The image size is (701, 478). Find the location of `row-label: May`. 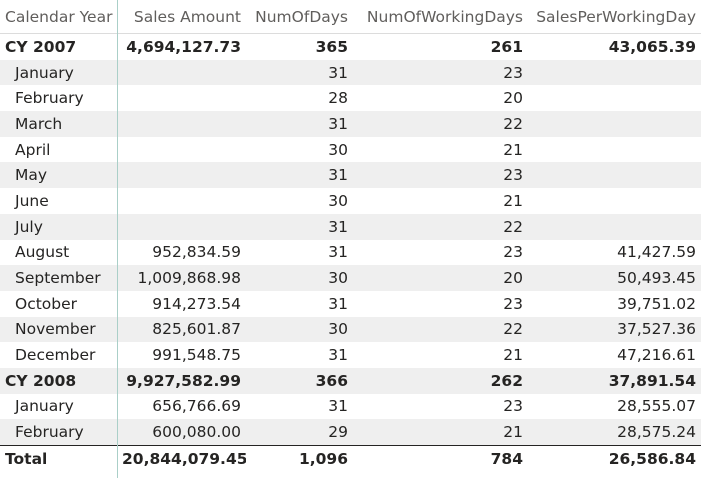

row-label: May is located at coordinates (58, 175).